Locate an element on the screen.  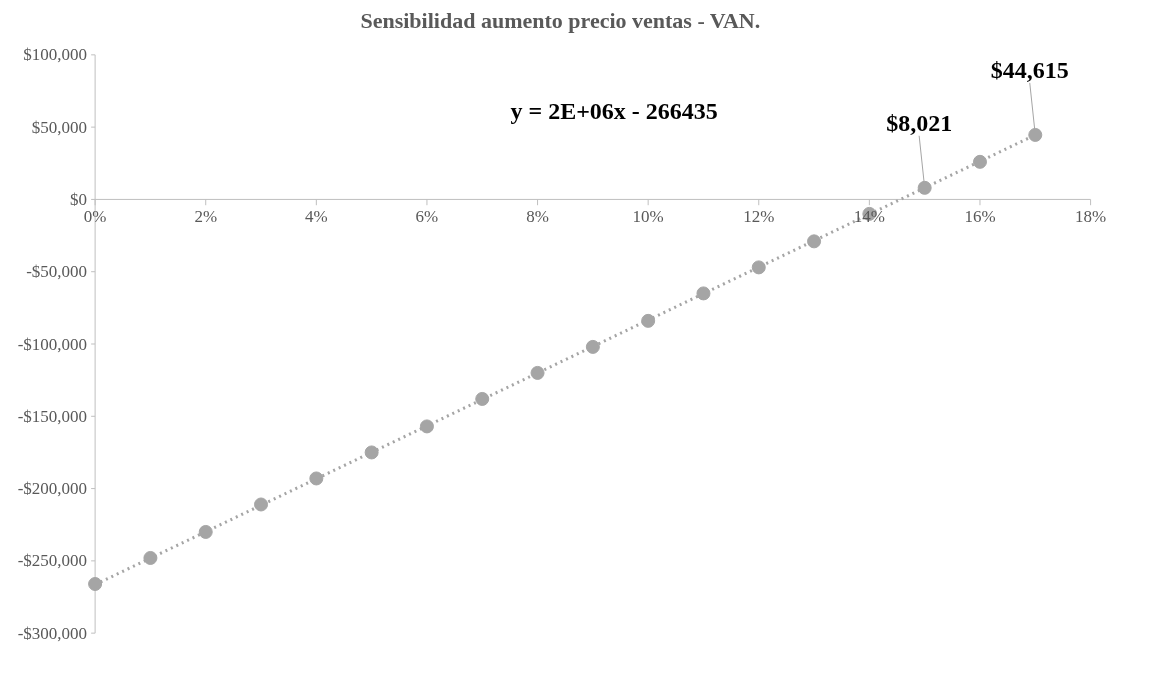
x-tick-label: 14% is located at coordinates (869, 217).